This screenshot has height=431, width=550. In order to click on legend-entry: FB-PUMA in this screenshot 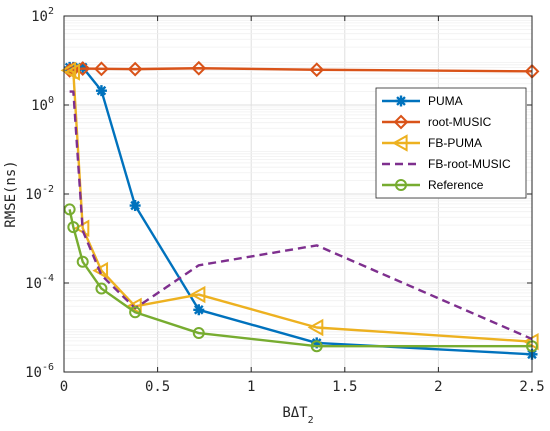, I will do `click(432, 143)`.